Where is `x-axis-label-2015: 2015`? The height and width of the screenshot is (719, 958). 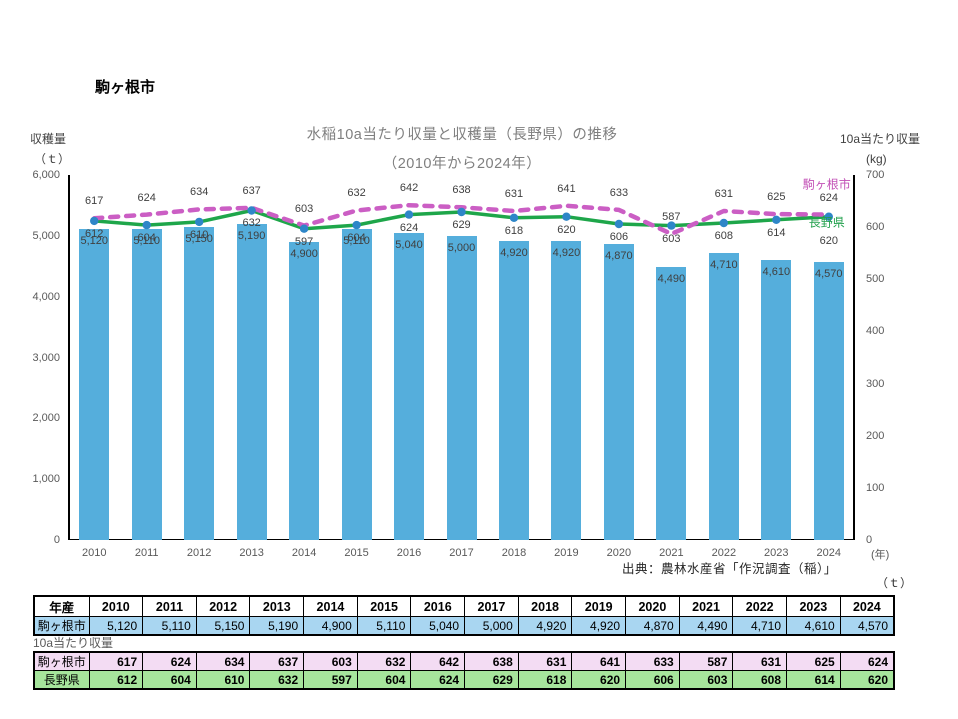 x-axis-label-2015: 2015 is located at coordinates (356, 553).